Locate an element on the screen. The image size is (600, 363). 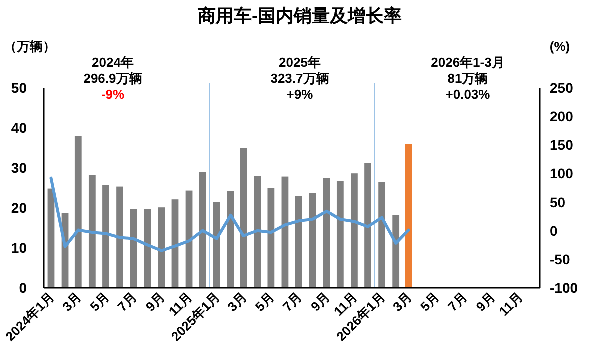
y-tick-label: 50 is located at coordinates (19, 88).